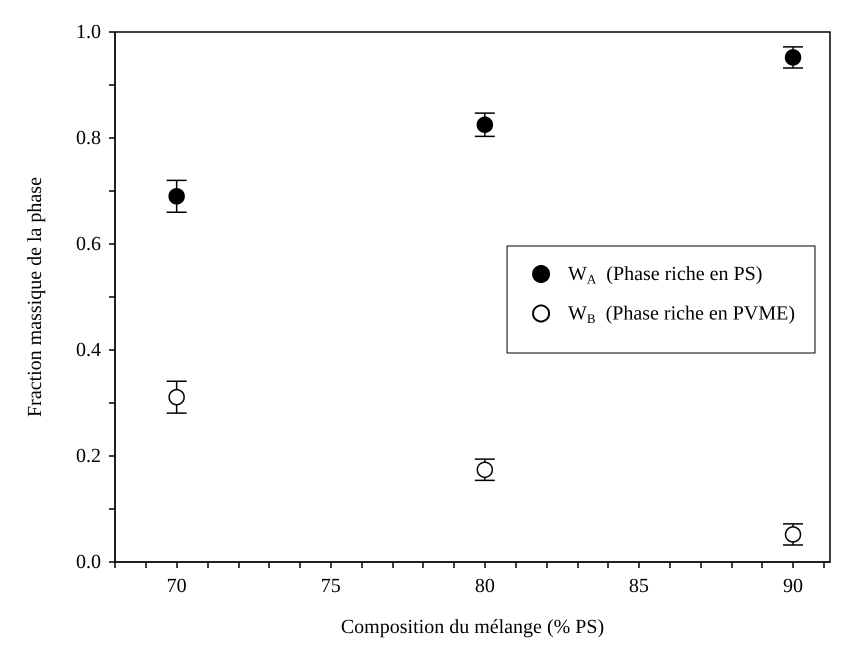 The image size is (853, 665). Describe the element at coordinates (638, 586) in the screenshot. I see `x-tick-label: 85` at that location.